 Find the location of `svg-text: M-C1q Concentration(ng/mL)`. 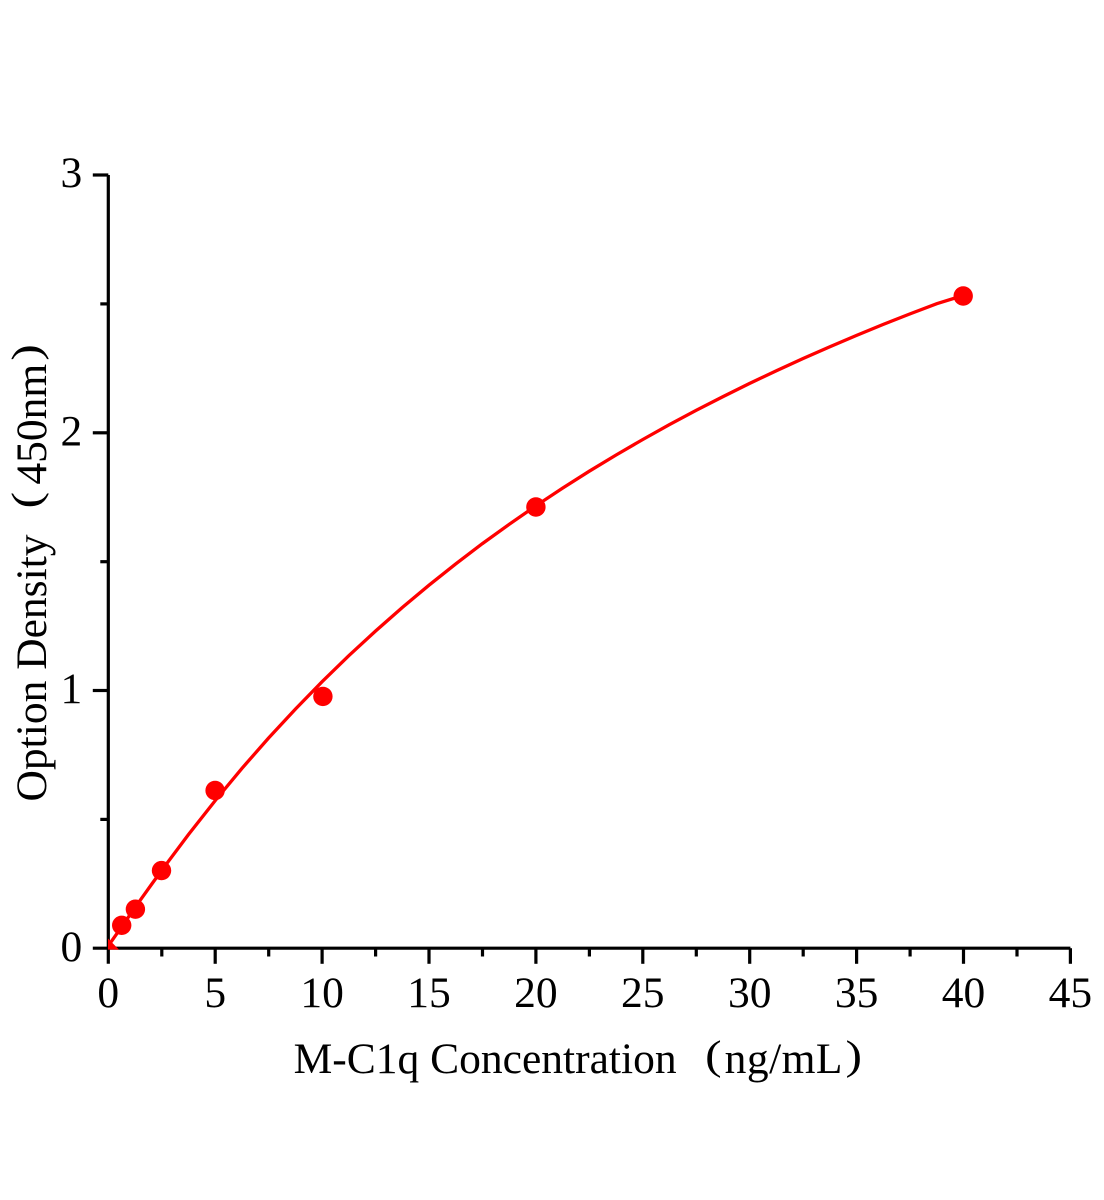

svg-text: M-C1q Concentration(ng/mL) is located at coordinates (578, 1057).